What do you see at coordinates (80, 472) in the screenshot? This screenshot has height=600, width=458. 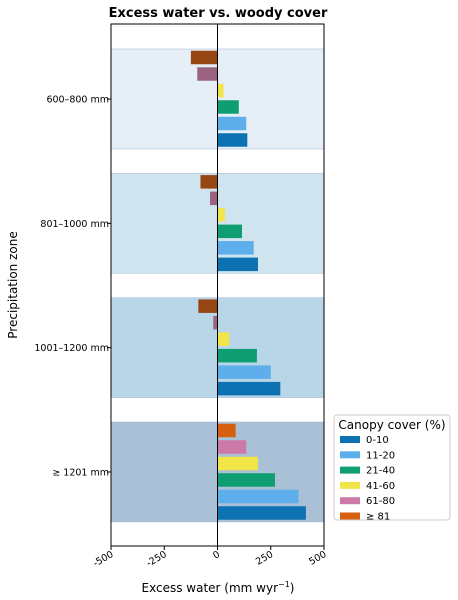 I see `y-tick-label: ≥ 1201 mm` at bounding box center [80, 472].